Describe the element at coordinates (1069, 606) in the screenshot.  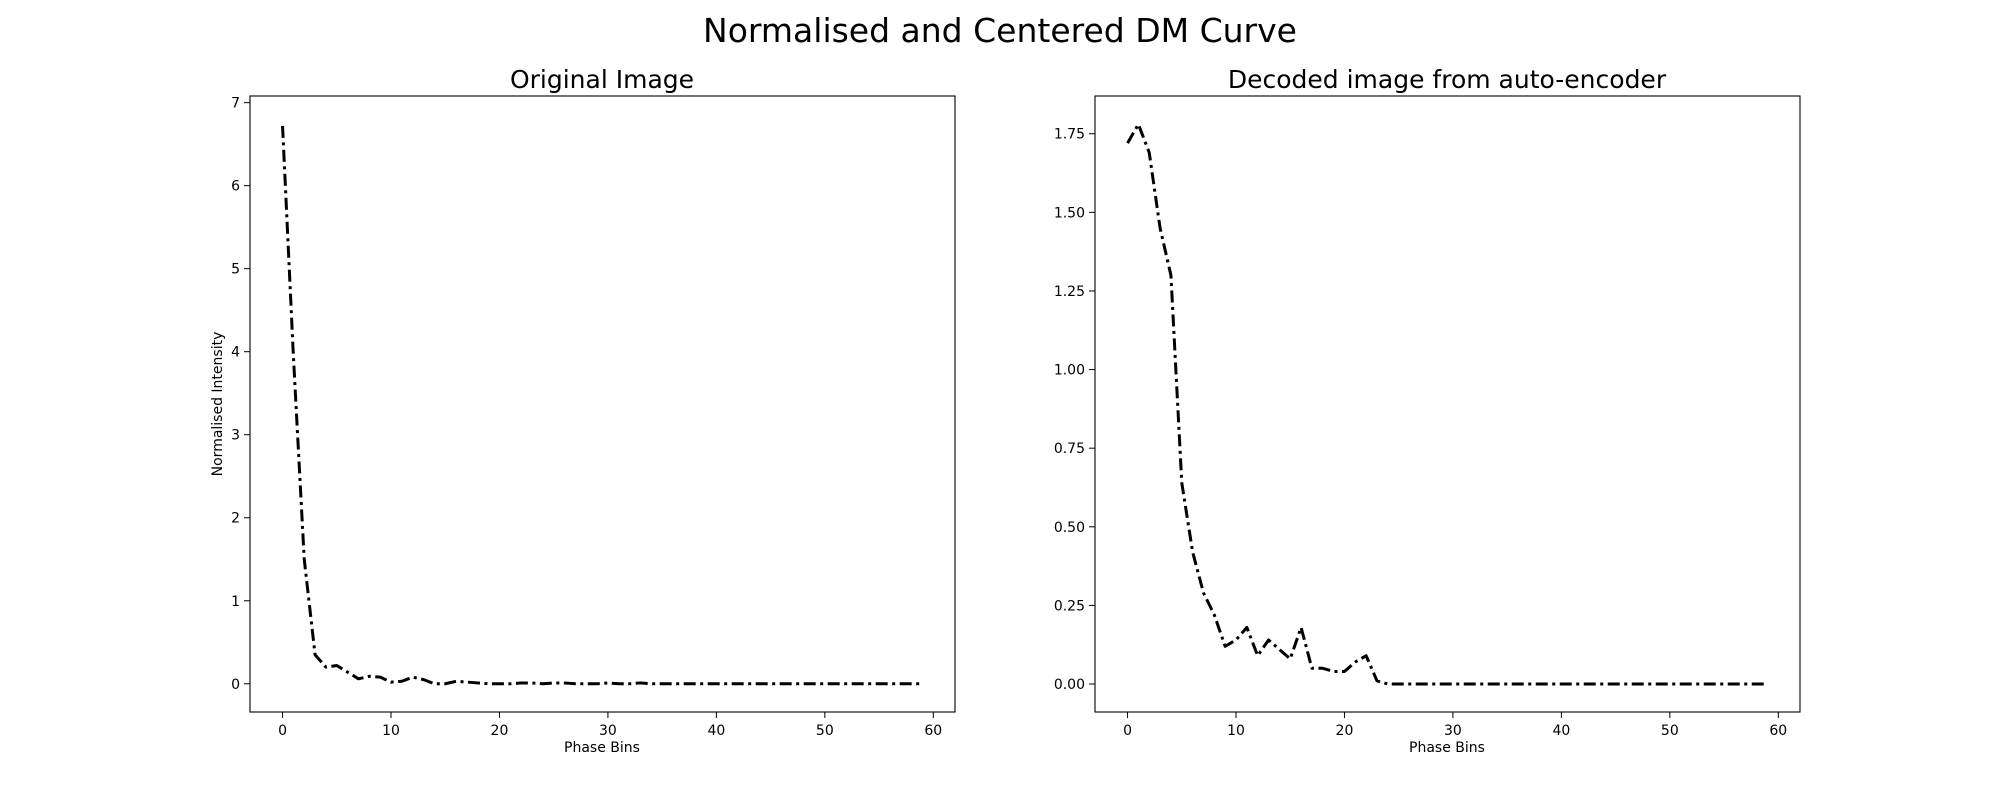
I see `y-tick-label: 0.25` at that location.